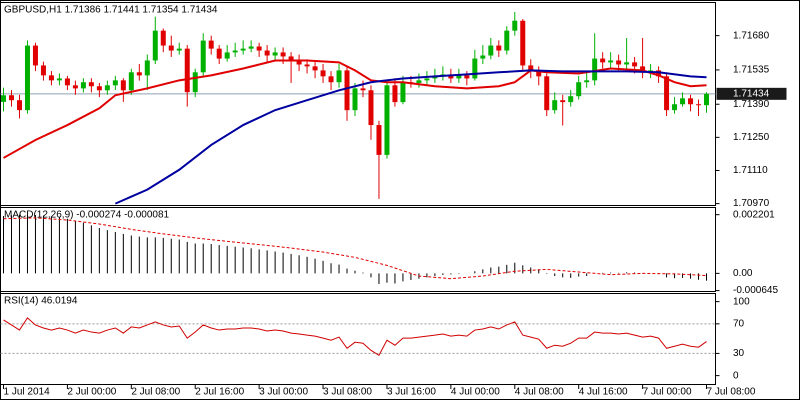 The image size is (800, 400). I want to click on x-tick-label: 1 Jul 2014, so click(26, 392).